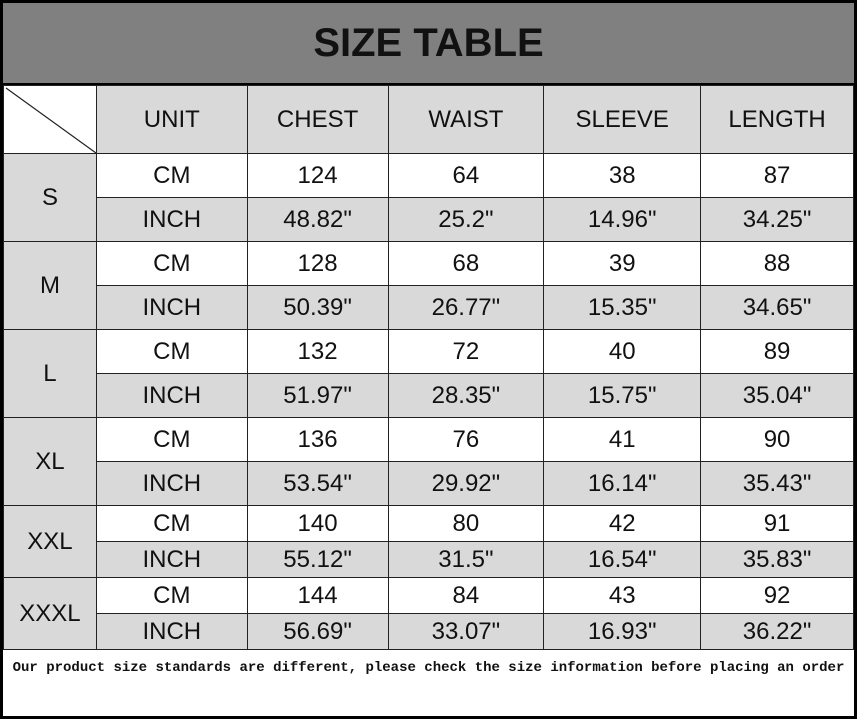 This screenshot has height=719, width=857. I want to click on value-cell: 68, so click(466, 263).